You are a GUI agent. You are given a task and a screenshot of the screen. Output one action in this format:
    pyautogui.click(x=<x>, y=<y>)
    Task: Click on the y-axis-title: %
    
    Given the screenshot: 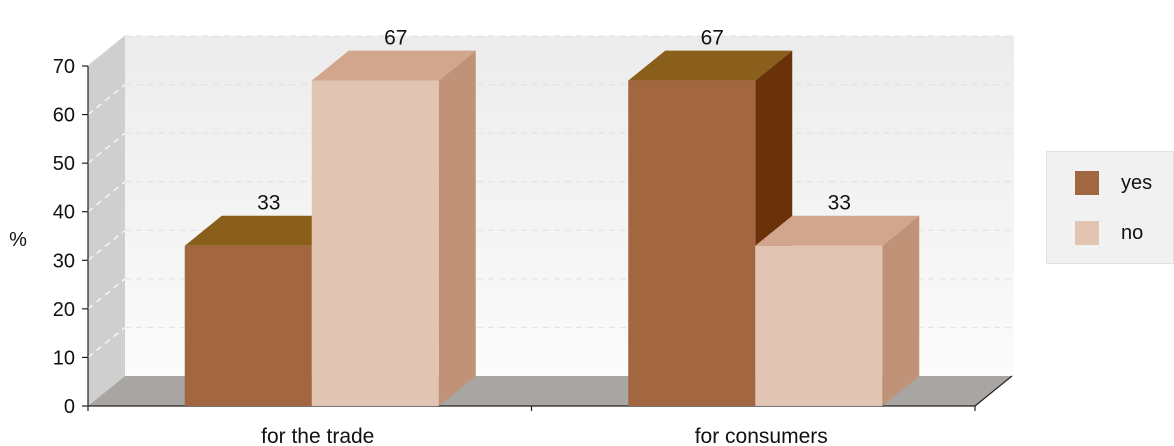 What is the action you would take?
    pyautogui.click(x=18, y=240)
    